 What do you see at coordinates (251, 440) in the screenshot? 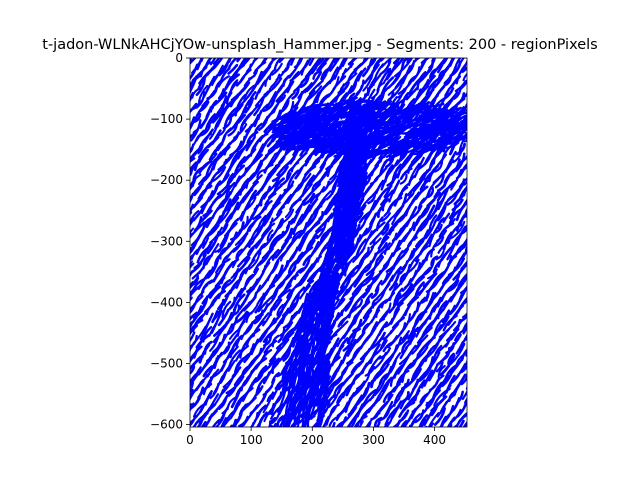
I see `x-tick-label: 100` at bounding box center [251, 440].